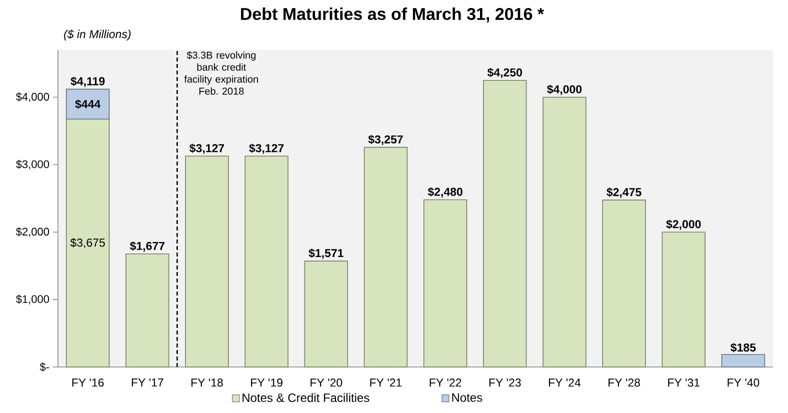 The height and width of the screenshot is (413, 788). What do you see at coordinates (326, 253) in the screenshot?
I see `data-label: $1,571` at bounding box center [326, 253].